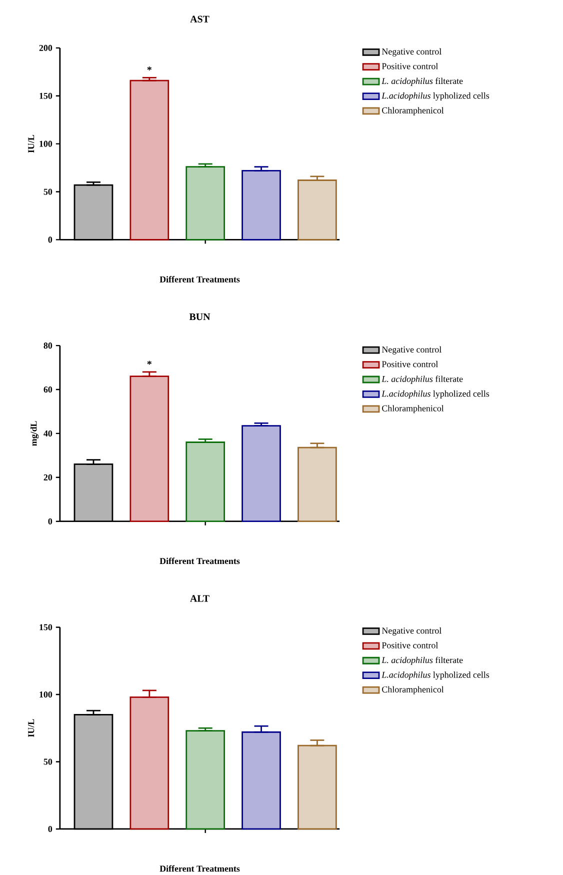  I want to click on y-tick-label: 80, so click(48, 345).